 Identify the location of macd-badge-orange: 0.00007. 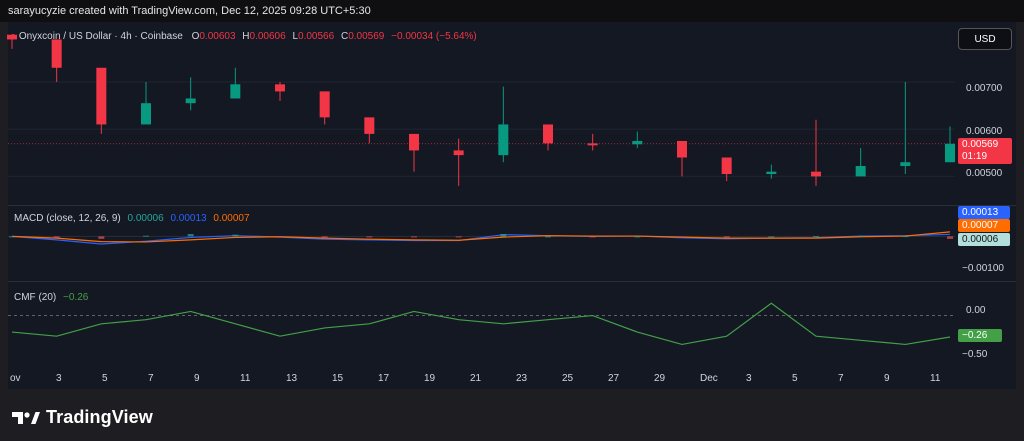
(984, 225).